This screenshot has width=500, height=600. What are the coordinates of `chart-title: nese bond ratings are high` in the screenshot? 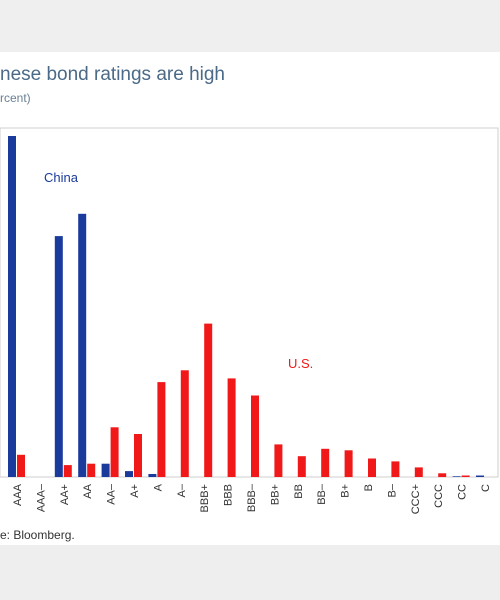 It's located at (112, 74).